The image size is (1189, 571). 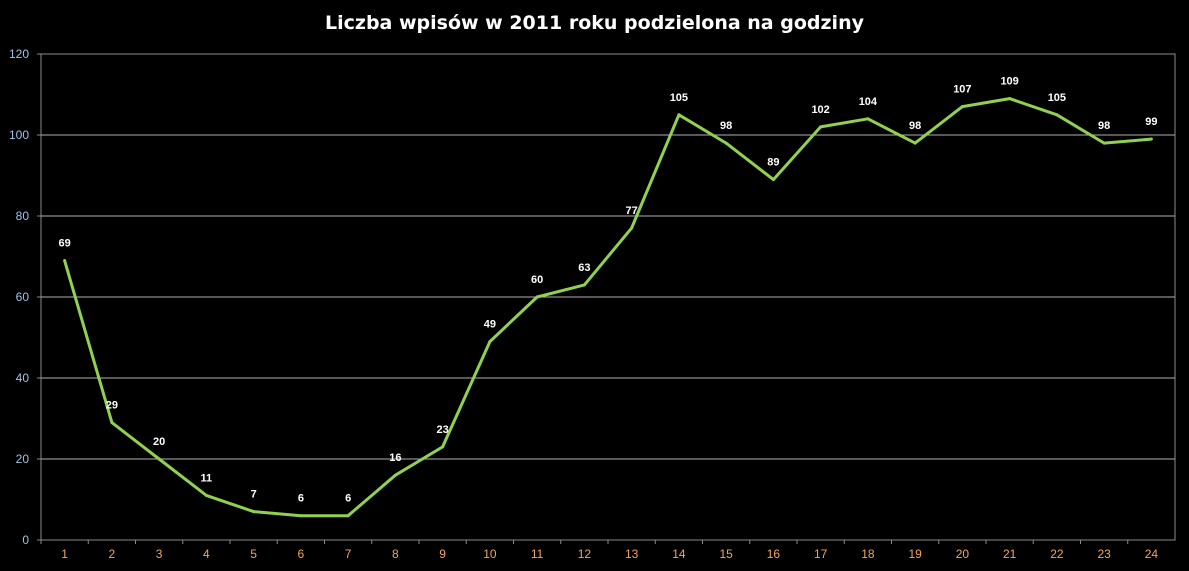 What do you see at coordinates (23, 378) in the screenshot?
I see `y-tick-label: 40` at bounding box center [23, 378].